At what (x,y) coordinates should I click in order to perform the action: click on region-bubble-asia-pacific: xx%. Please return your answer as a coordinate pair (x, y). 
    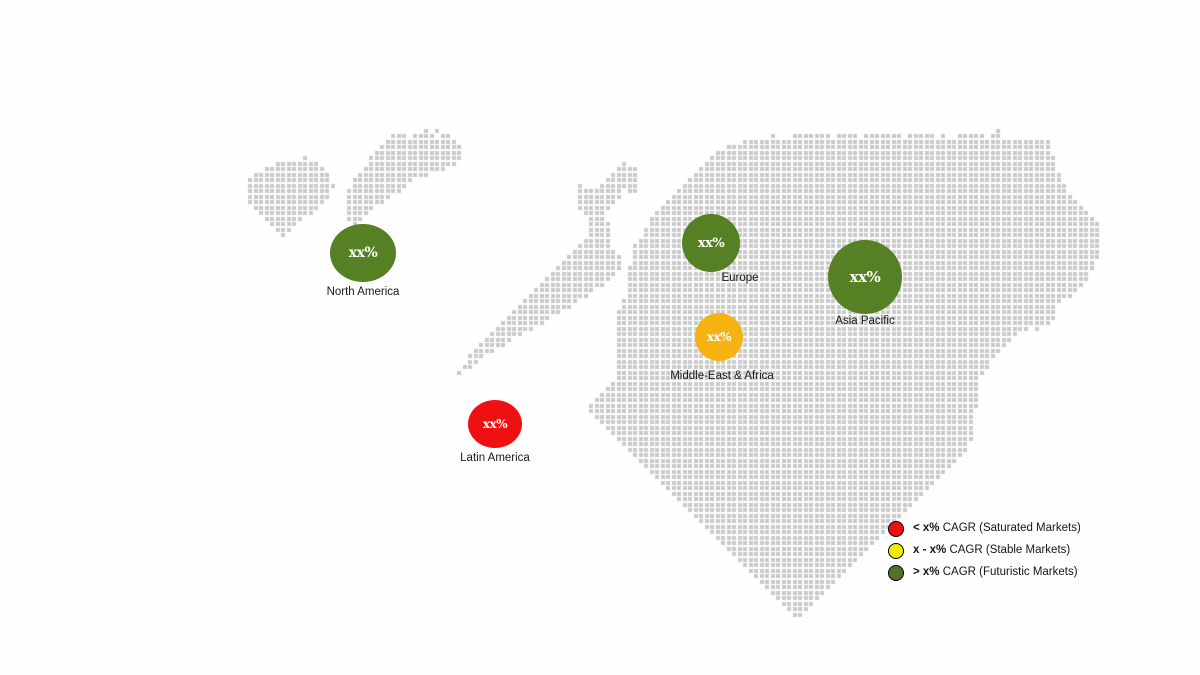
    Looking at the image, I should click on (865, 277).